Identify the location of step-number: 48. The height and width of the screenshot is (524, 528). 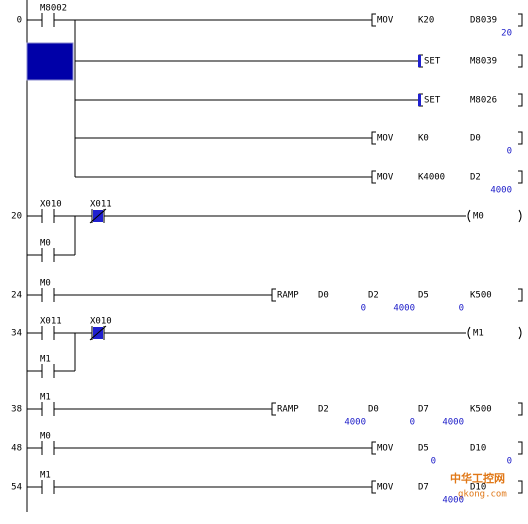
(16, 449).